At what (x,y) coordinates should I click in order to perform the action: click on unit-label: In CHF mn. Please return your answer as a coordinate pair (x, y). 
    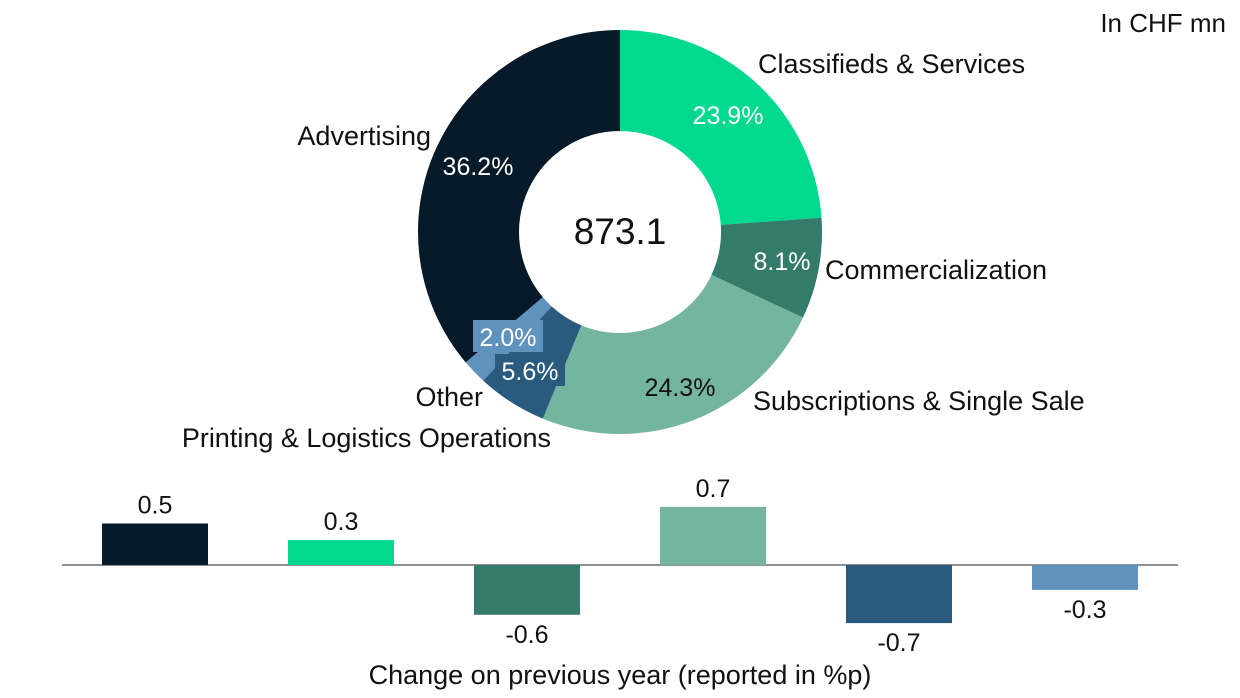
    Looking at the image, I should click on (1163, 23).